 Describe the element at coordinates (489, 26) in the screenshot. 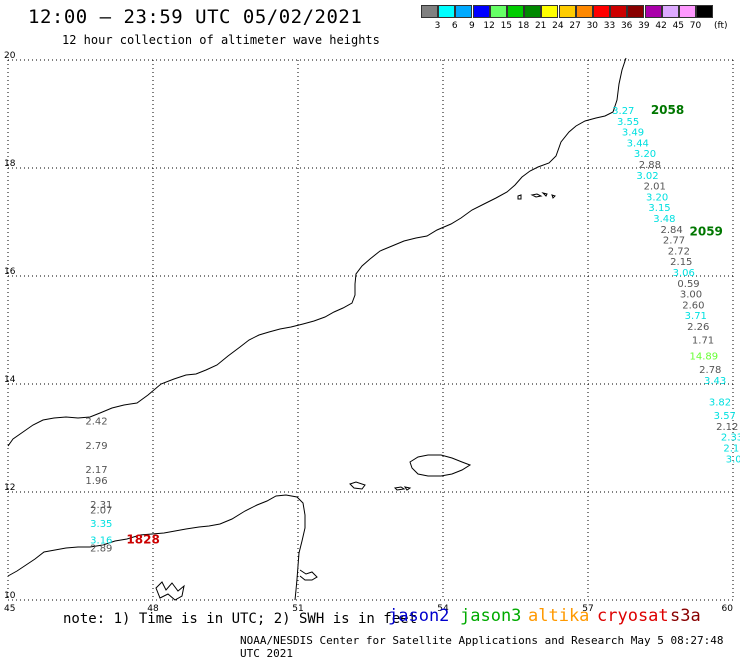

I see `legend-label: 12` at that location.